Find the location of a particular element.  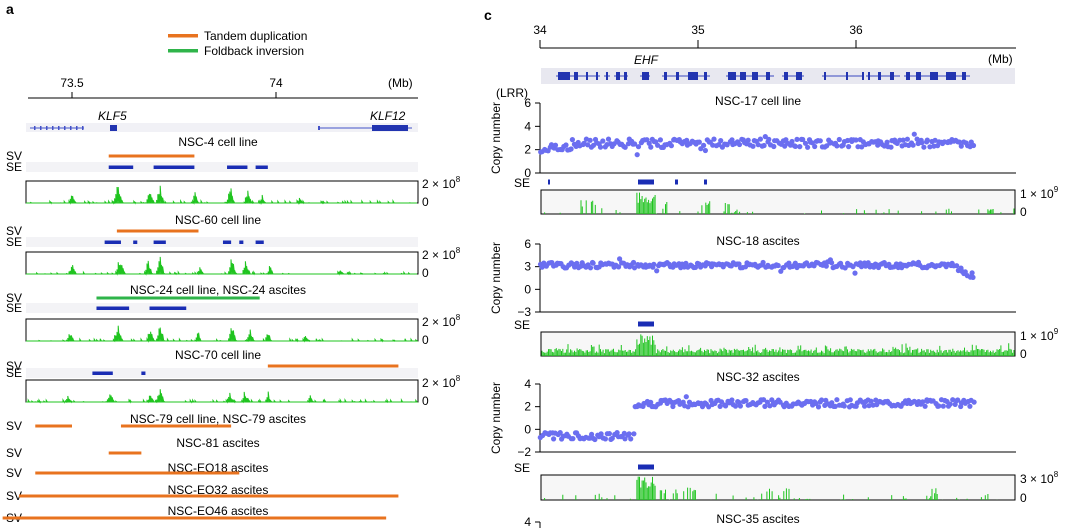

sample-title: NSC-24 cell line, NSC-24 ascites is located at coordinates (218, 290).